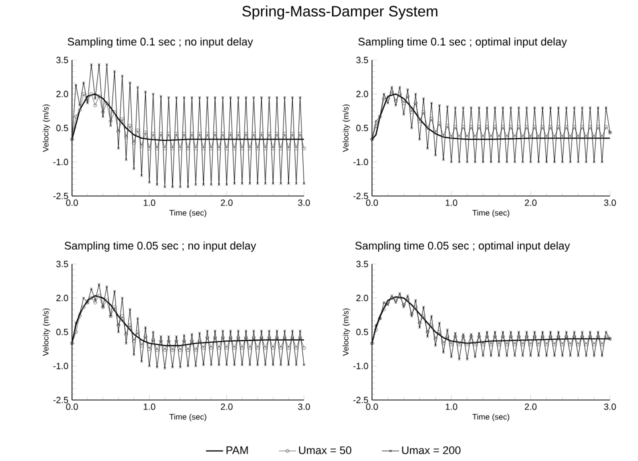  Describe the element at coordinates (160, 246) in the screenshot. I see `chart-subtitle: Sampling time 0.05 sec ; no input delay` at that location.